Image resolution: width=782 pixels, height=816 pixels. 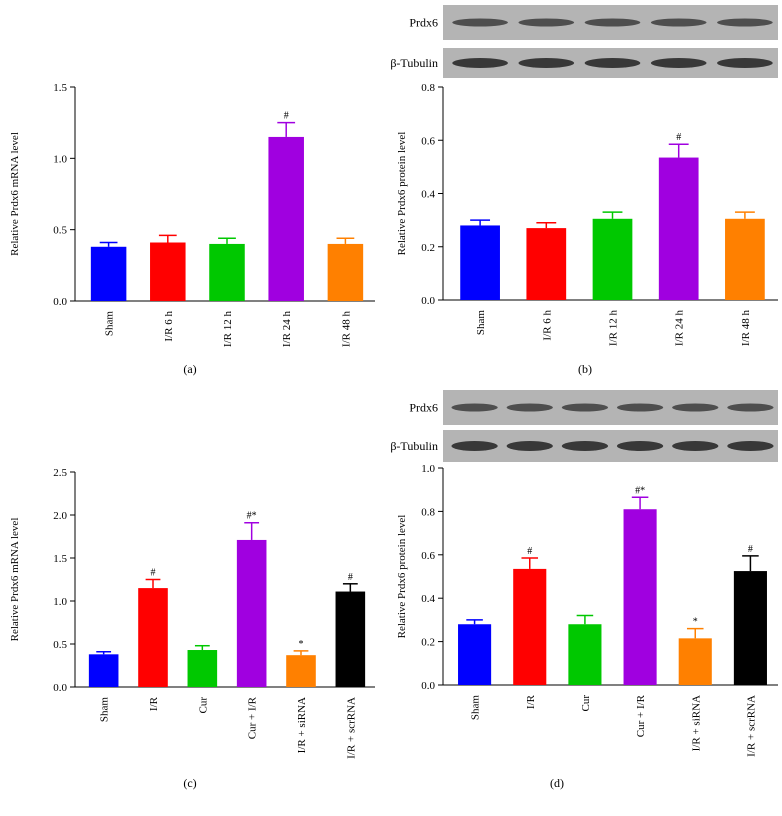 What do you see at coordinates (695, 622) in the screenshot?
I see `significance-mark: *` at bounding box center [695, 622].